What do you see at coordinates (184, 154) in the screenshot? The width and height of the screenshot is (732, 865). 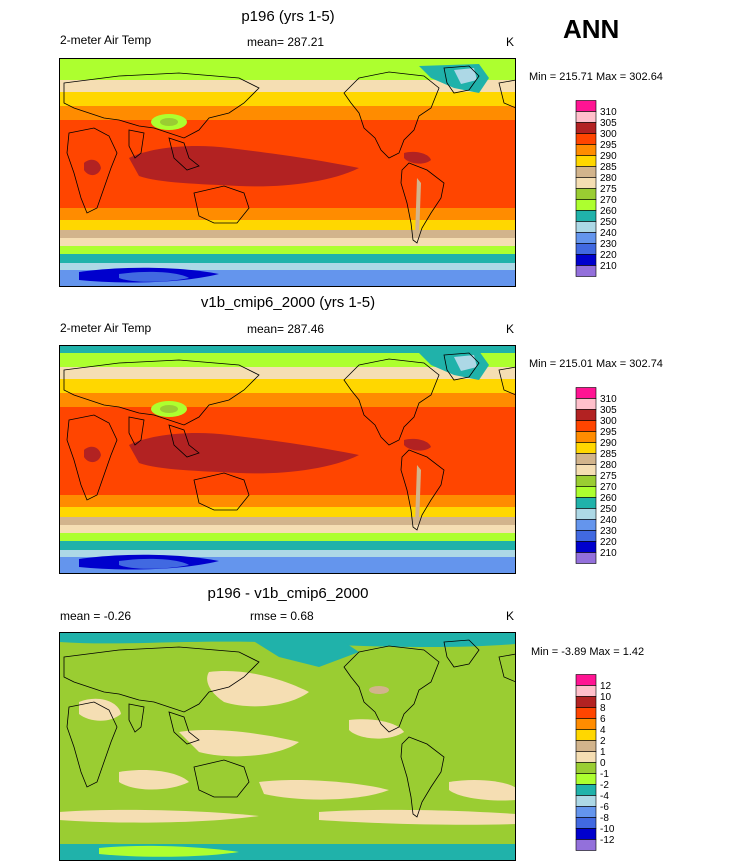 I see `coastline-seasia` at bounding box center [184, 154].